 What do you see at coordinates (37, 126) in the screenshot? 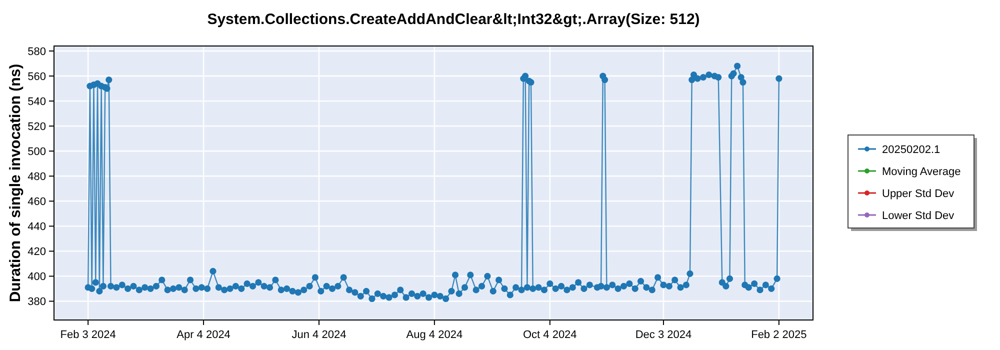
I see `y-tick-label: 520` at bounding box center [37, 126].